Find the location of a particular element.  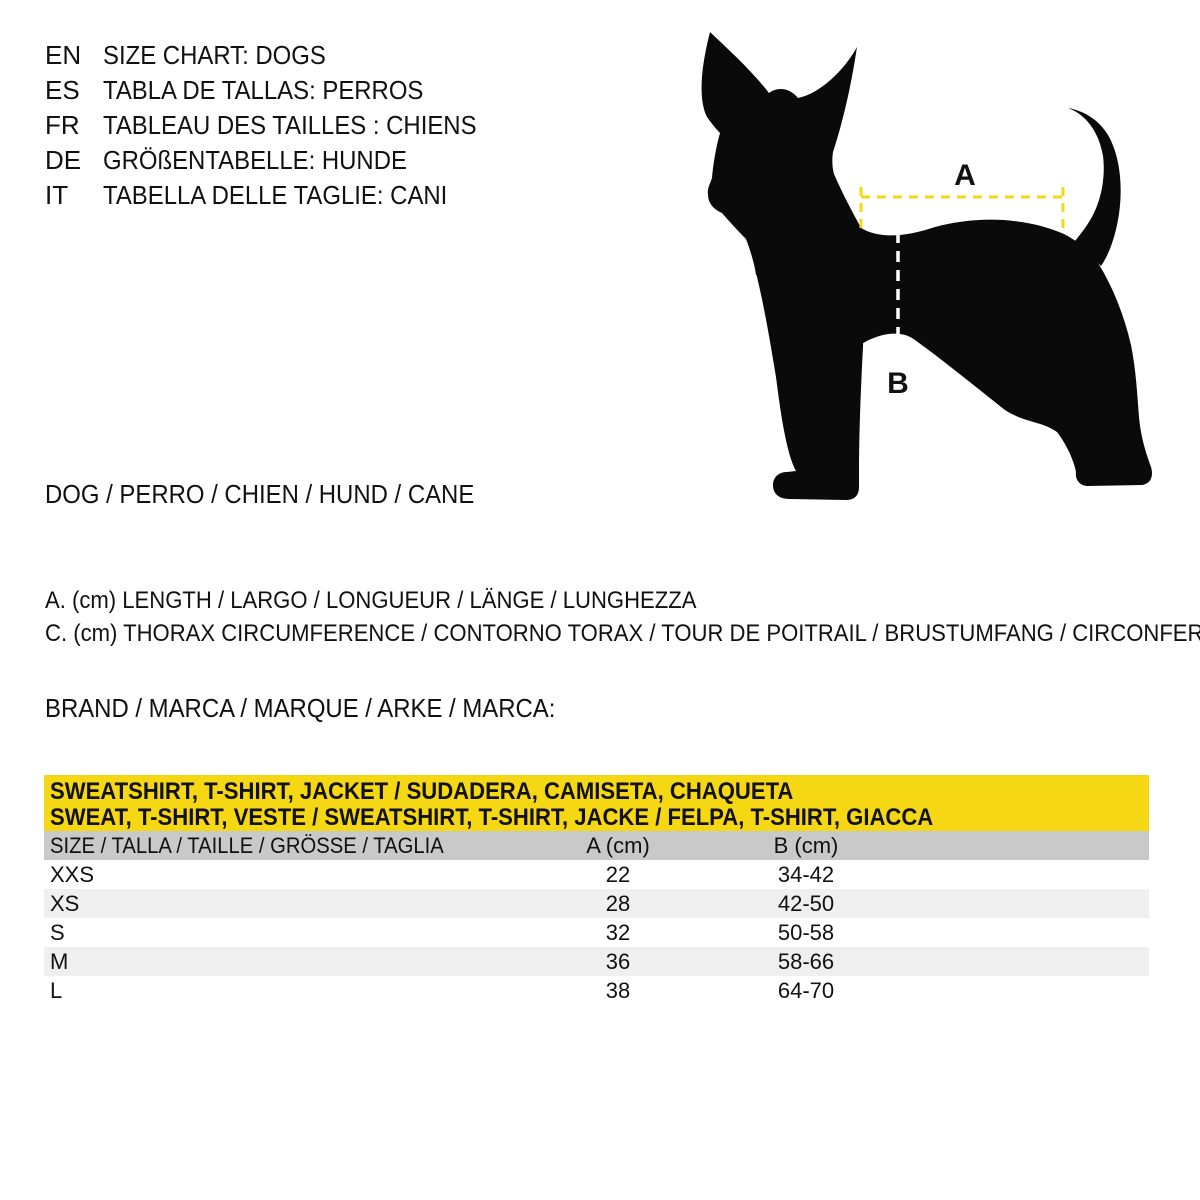

table-row: XS 28 42-50 is located at coordinates (596, 903).